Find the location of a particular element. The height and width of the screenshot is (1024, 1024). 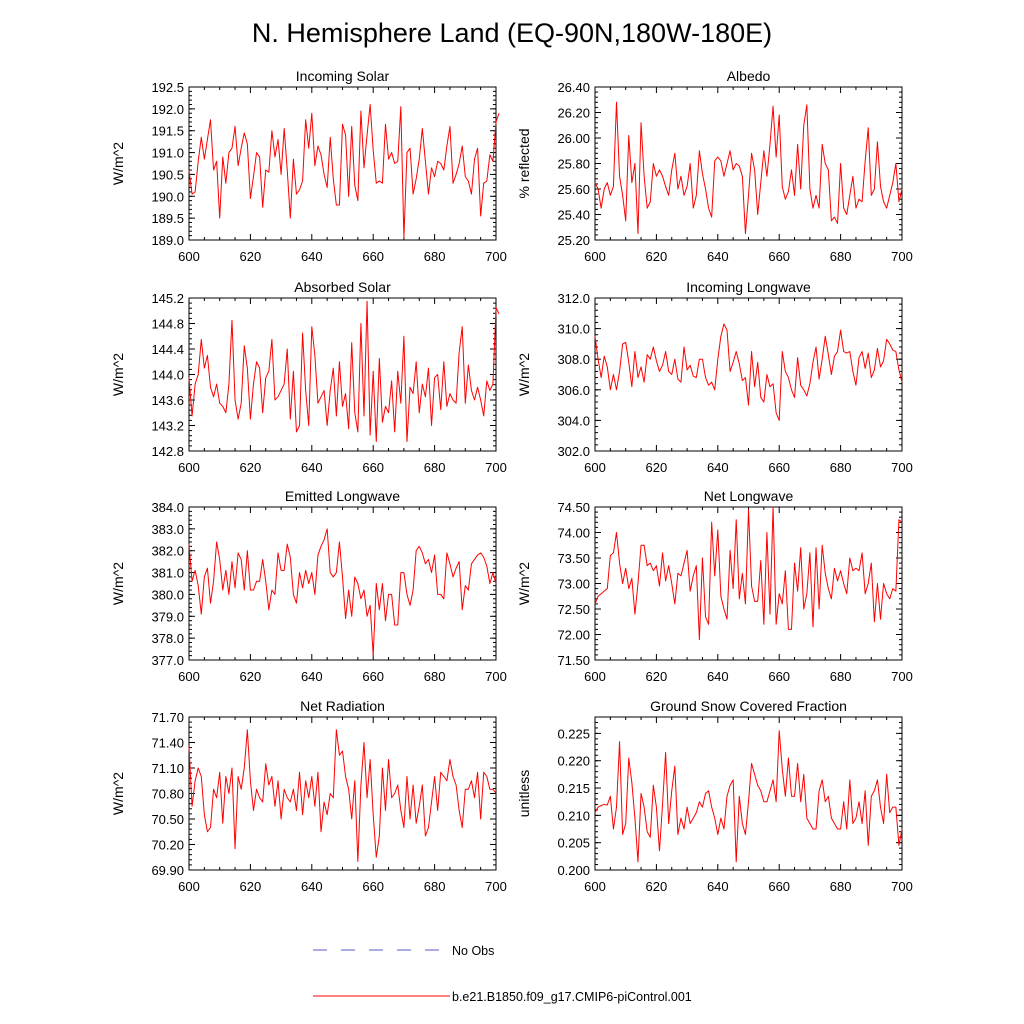

y-tick-label: 71.50 is located at coordinates (573, 660).